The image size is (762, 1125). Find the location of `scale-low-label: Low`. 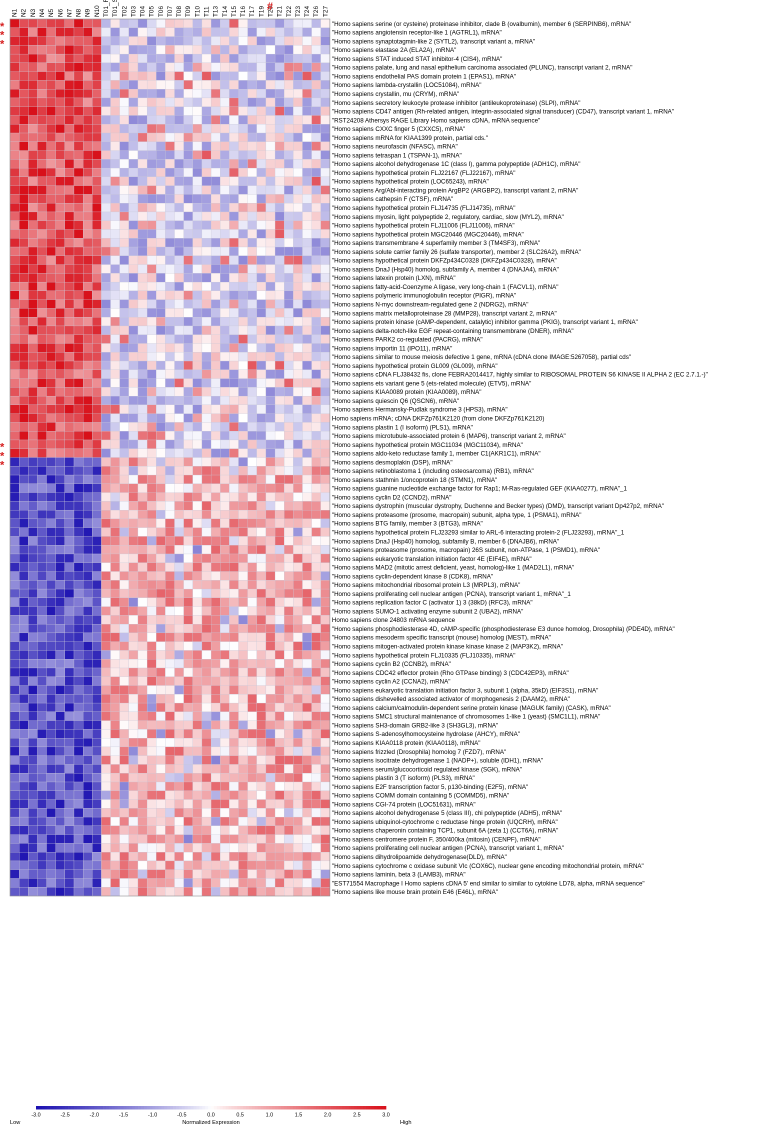

scale-low-label: Low is located at coordinates (15, 1122).